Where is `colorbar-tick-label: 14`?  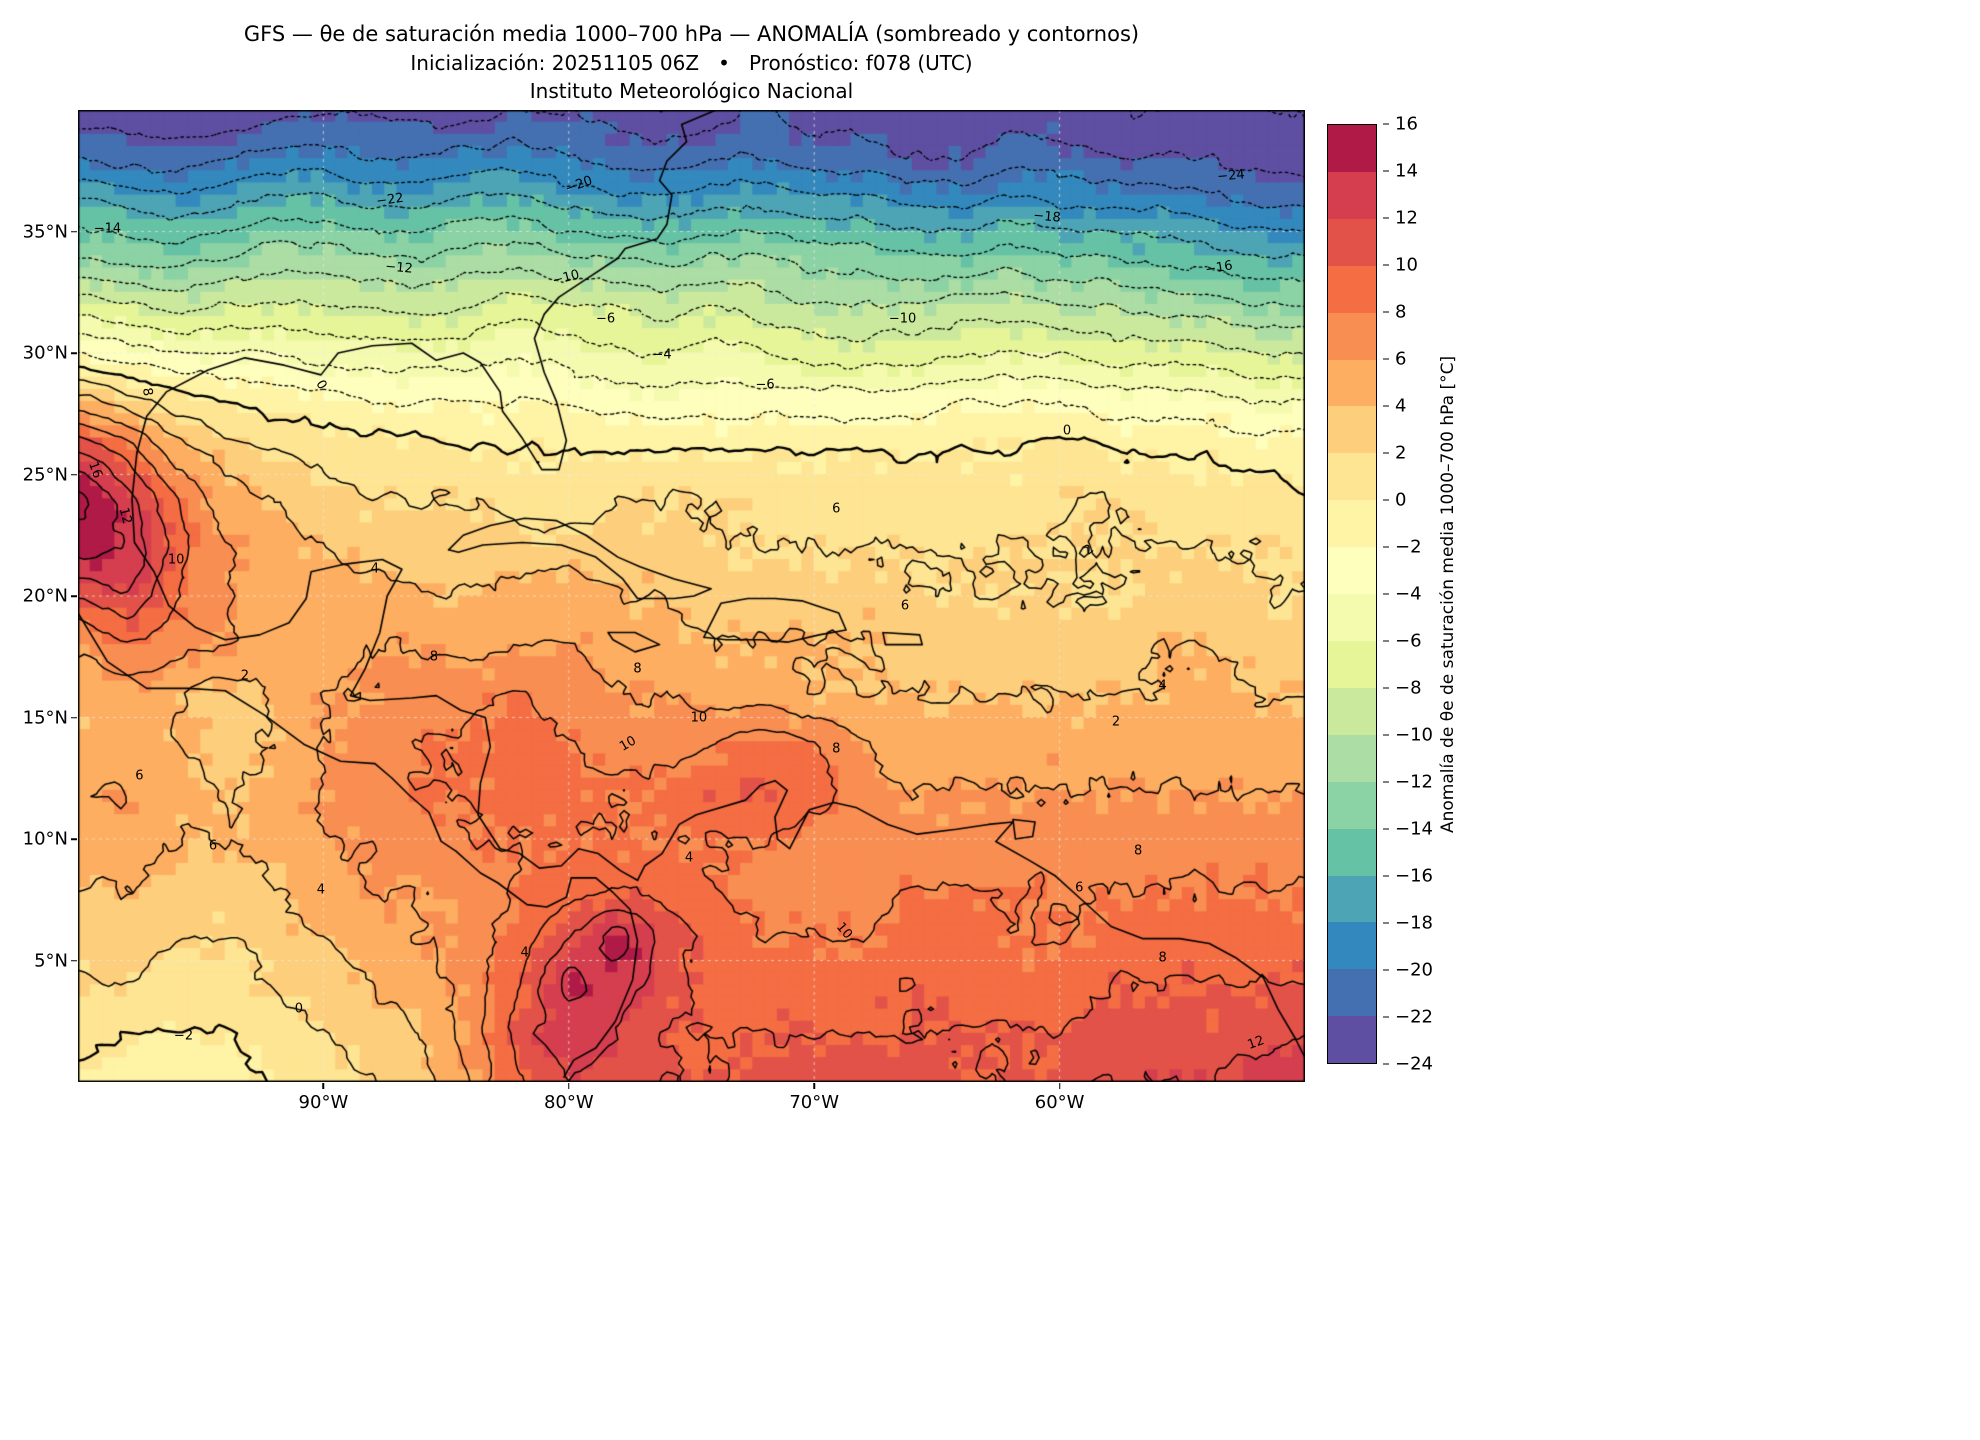 colorbar-tick-label: 14 is located at coordinates (1400, 171).